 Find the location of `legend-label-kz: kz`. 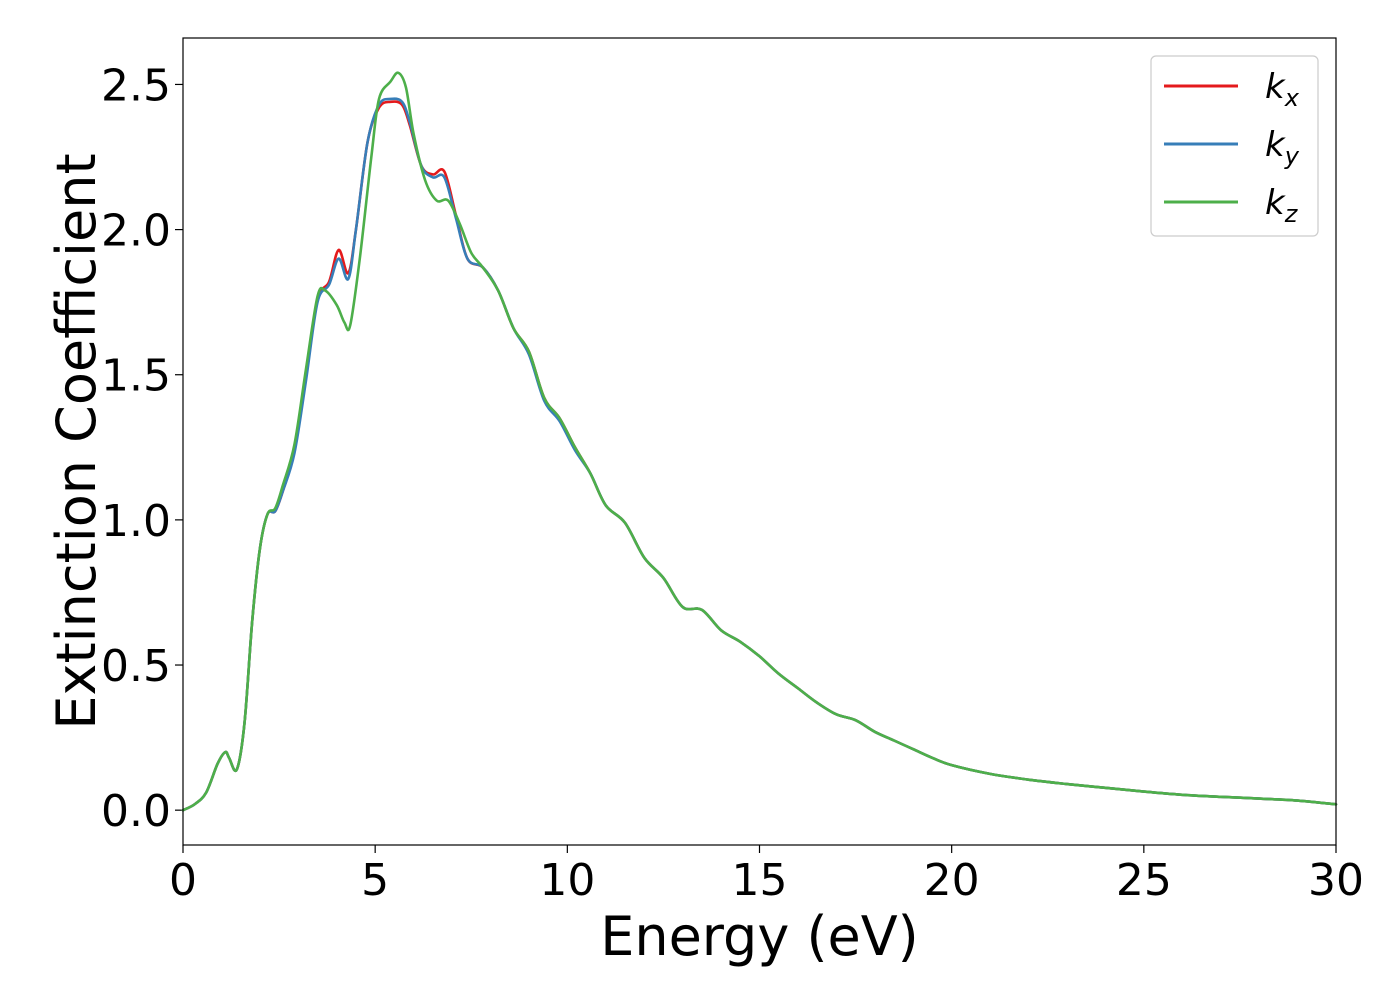

legend-label-kz: kz is located at coordinates (1282, 205).